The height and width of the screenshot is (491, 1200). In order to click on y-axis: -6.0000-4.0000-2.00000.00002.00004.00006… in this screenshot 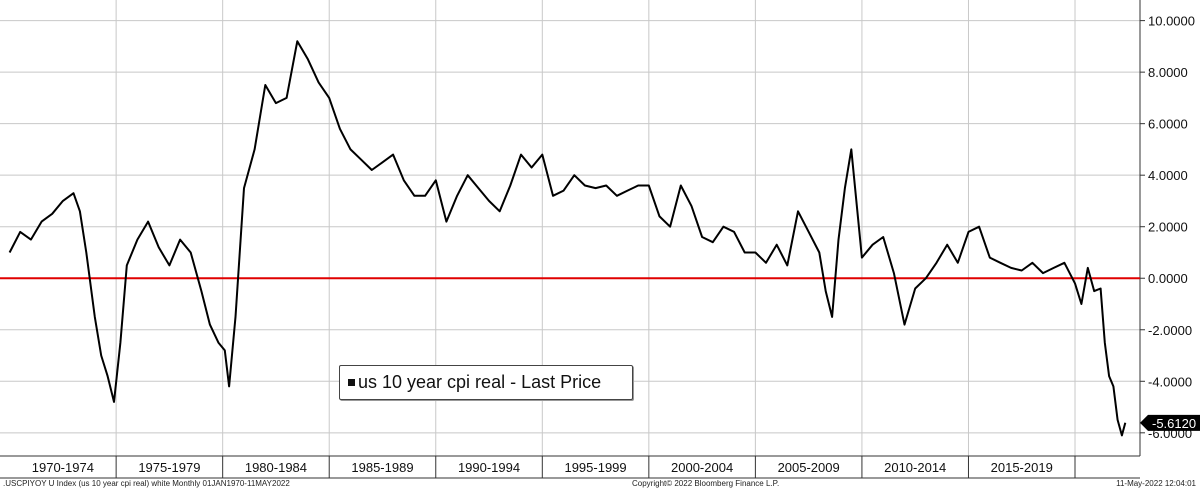, I will do `click(1167, 228)`.